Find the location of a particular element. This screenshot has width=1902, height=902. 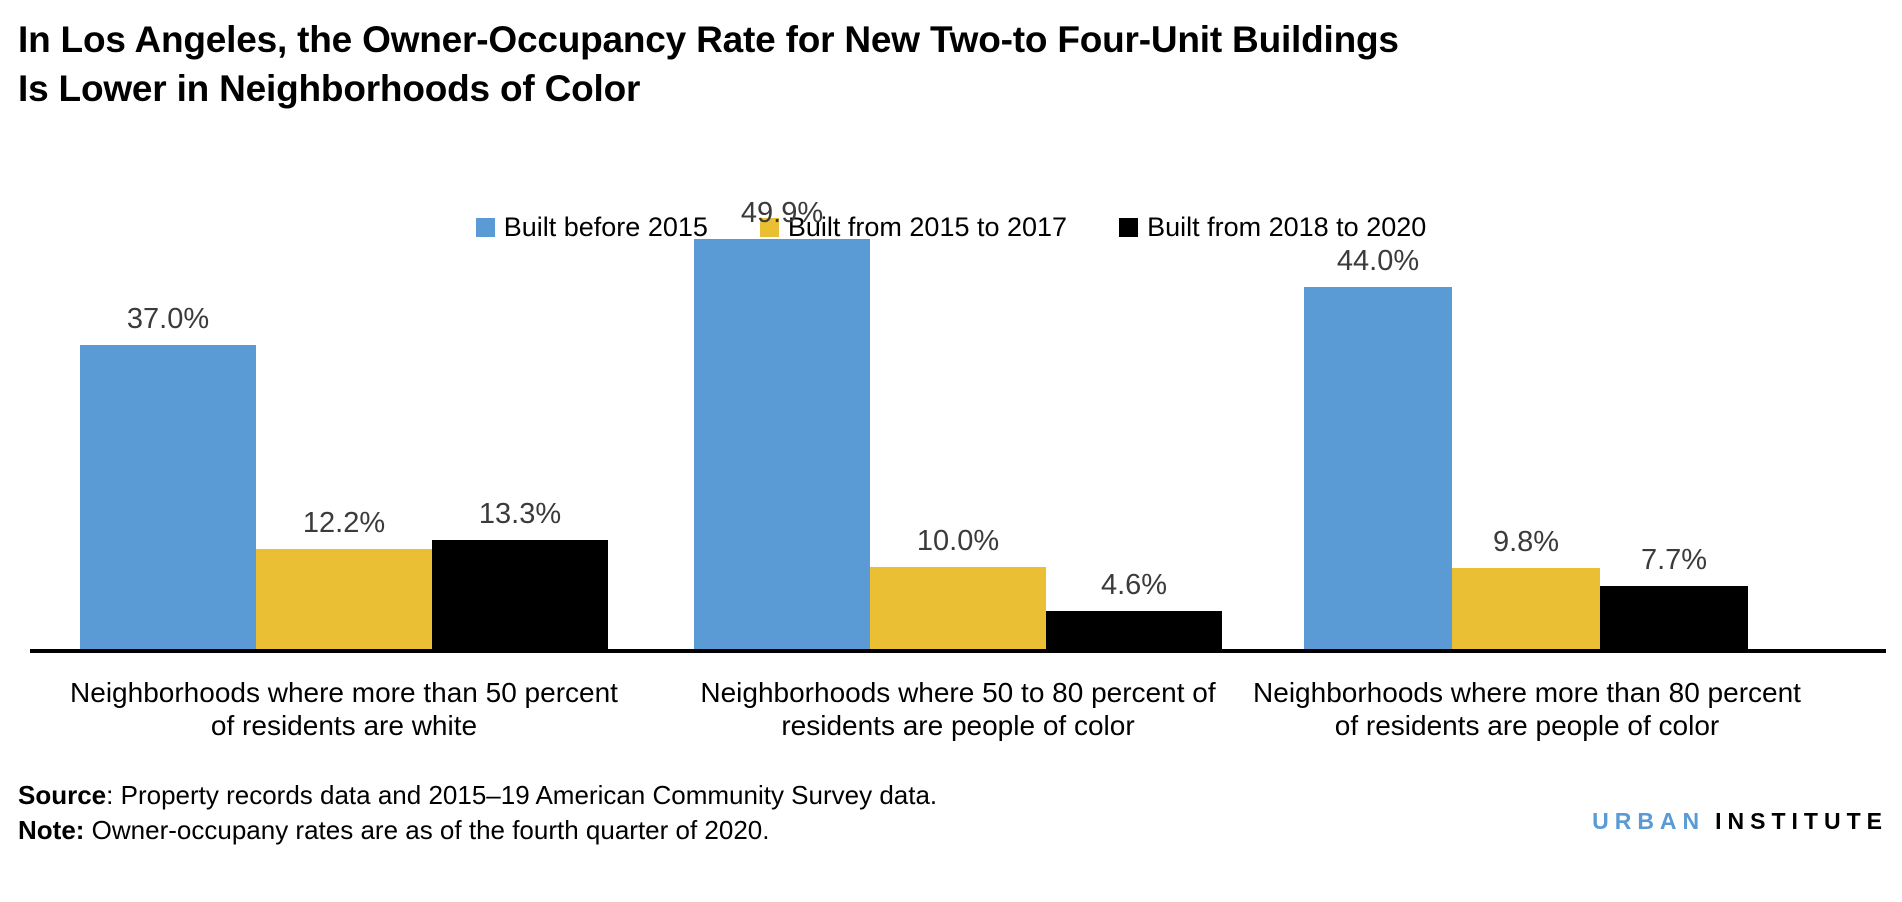

legend-label: Built from 2018 to 2020 is located at coordinates (1287, 227).